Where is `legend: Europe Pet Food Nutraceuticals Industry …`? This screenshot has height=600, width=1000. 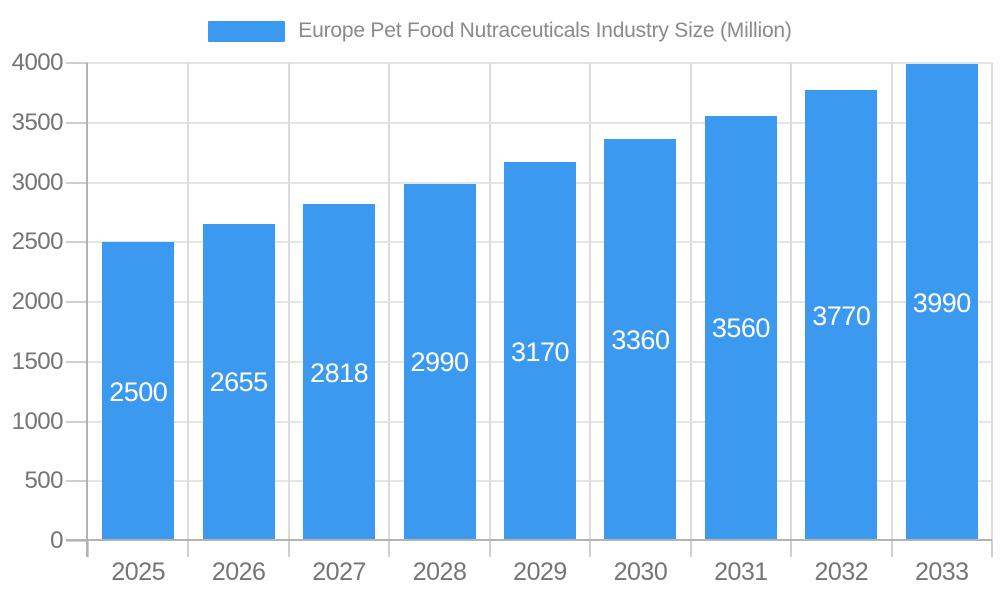
legend: Europe Pet Food Nutraceuticals Industry … is located at coordinates (500, 31).